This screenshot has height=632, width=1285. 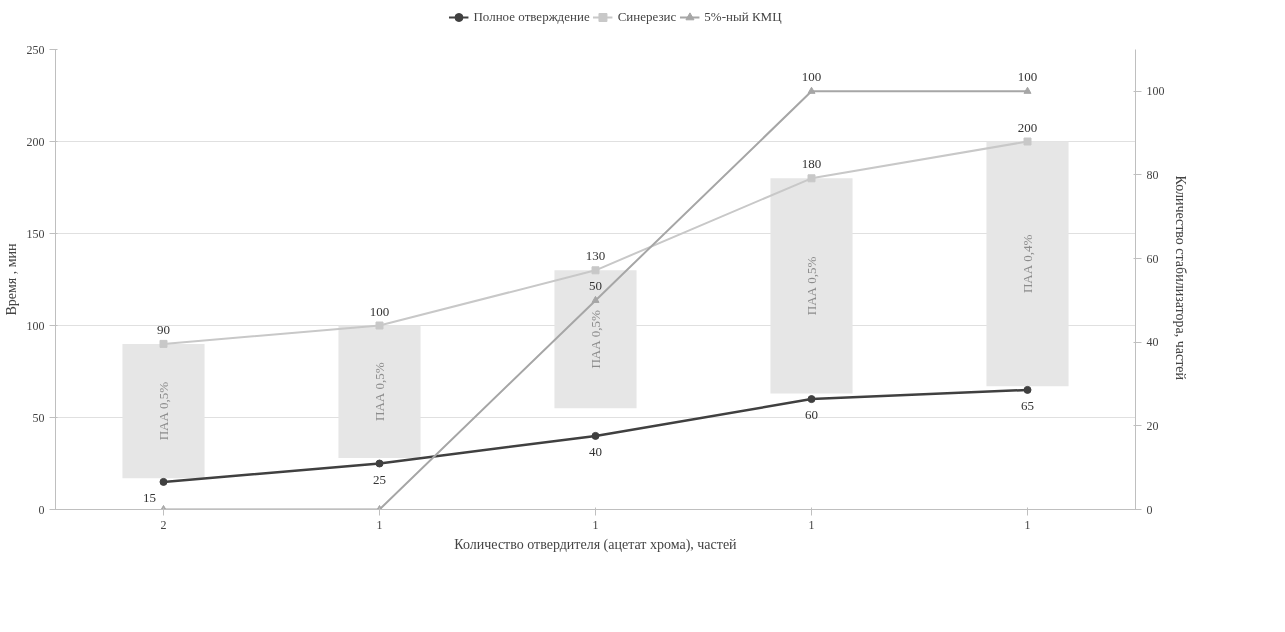 What do you see at coordinates (35, 141) in the screenshot?
I see `y-tick-label: 200` at bounding box center [35, 141].